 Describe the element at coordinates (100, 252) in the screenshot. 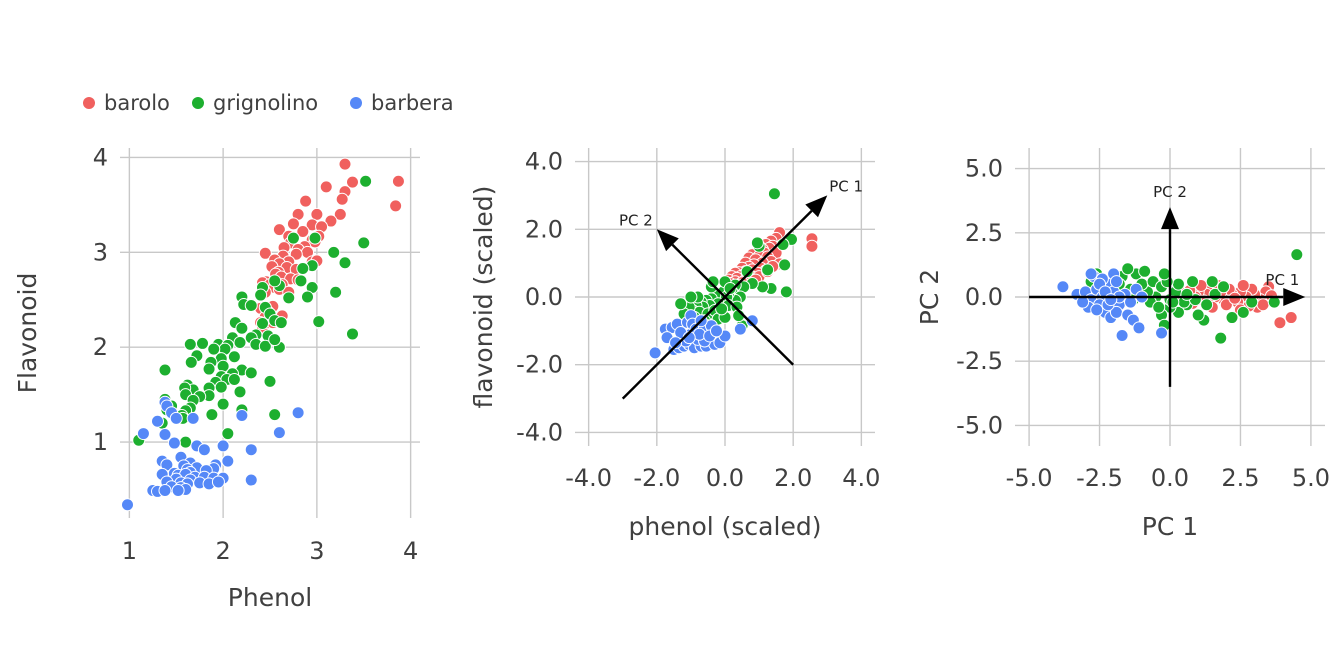

I see `y-tick-label: 3` at that location.